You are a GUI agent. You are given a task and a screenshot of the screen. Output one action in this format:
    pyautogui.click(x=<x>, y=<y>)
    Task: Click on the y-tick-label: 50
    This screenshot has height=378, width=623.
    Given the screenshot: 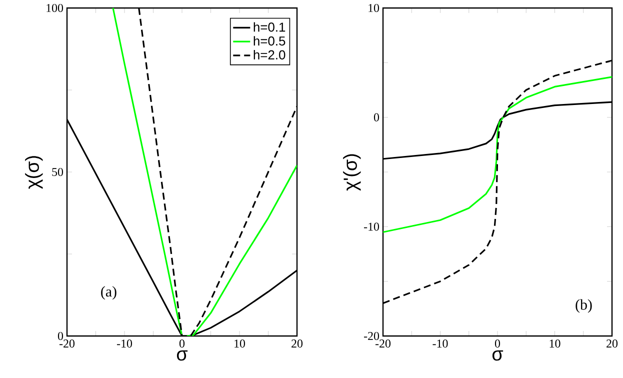 What is the action you would take?
    pyautogui.click(x=58, y=172)
    